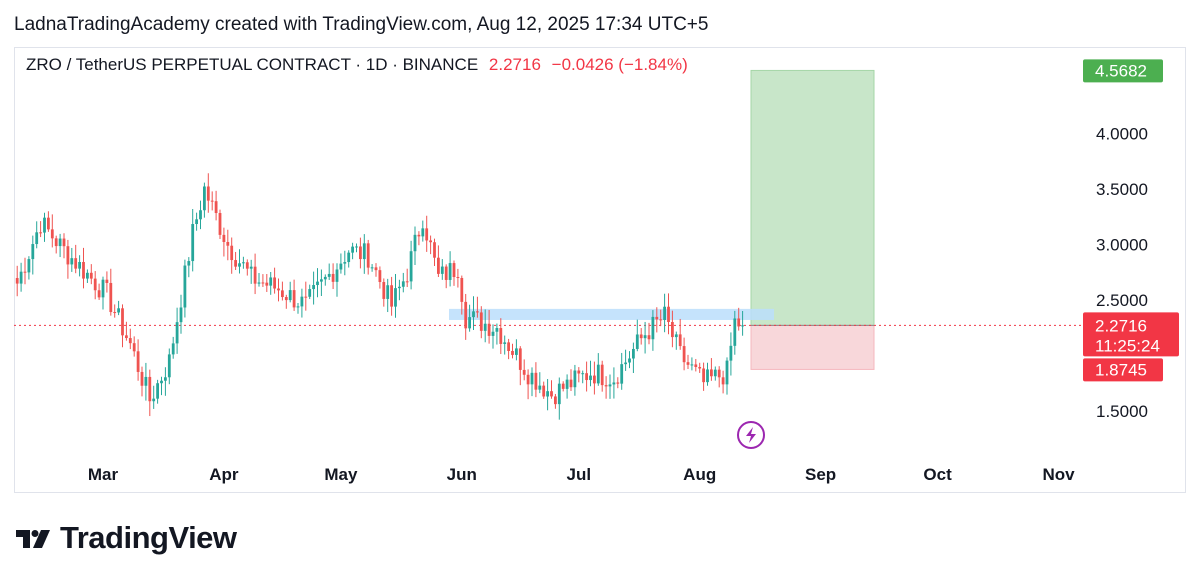 The width and height of the screenshot is (1200, 580). I want to click on profit-target-zone, so click(812, 197).